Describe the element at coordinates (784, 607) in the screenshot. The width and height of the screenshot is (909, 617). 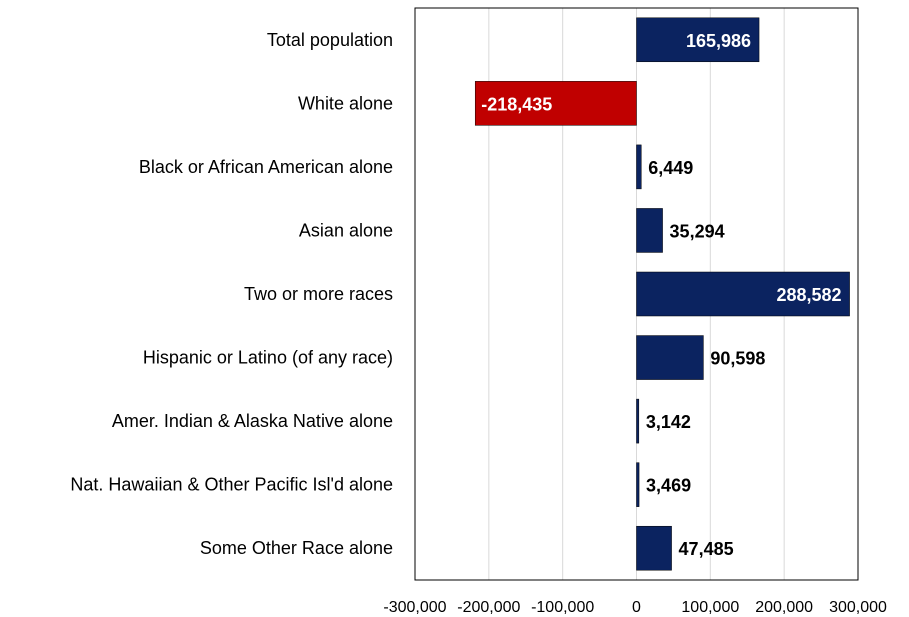
I see `x-tick-label: 200,000` at that location.